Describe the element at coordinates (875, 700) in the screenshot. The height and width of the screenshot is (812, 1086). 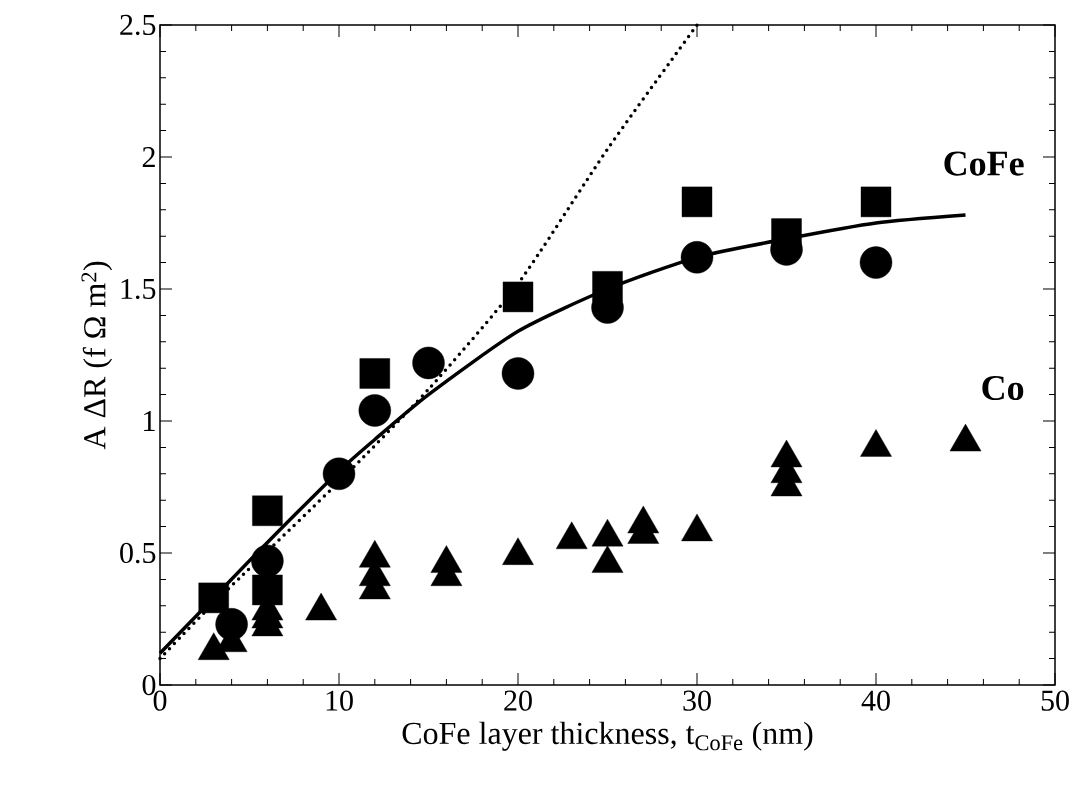
I see `x-tick-label: 40` at that location.